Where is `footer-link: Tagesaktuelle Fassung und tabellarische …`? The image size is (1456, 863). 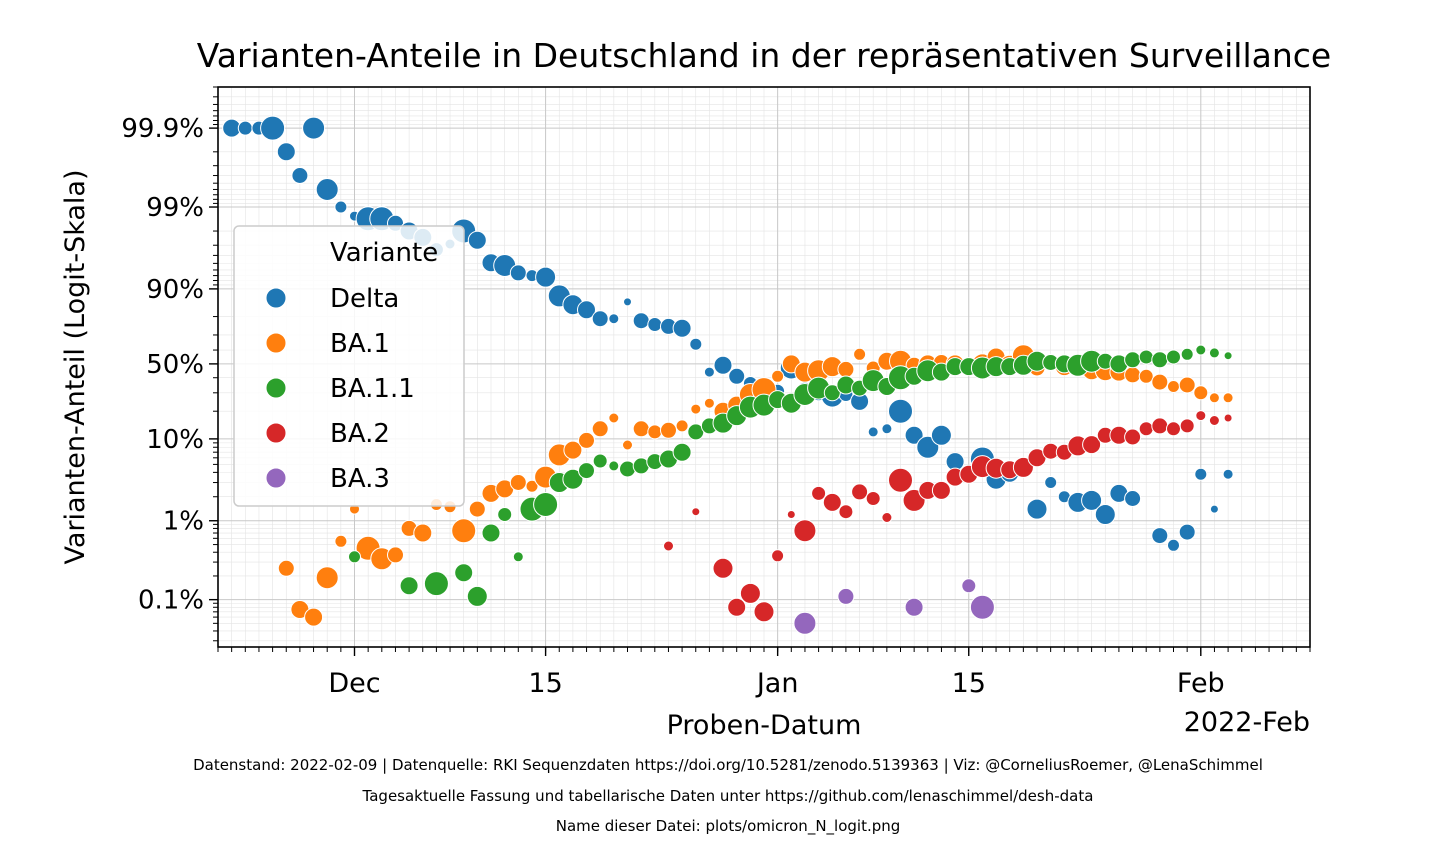 footer-link: Tagesaktuelle Fassung und tabellarische … is located at coordinates (728, 796).